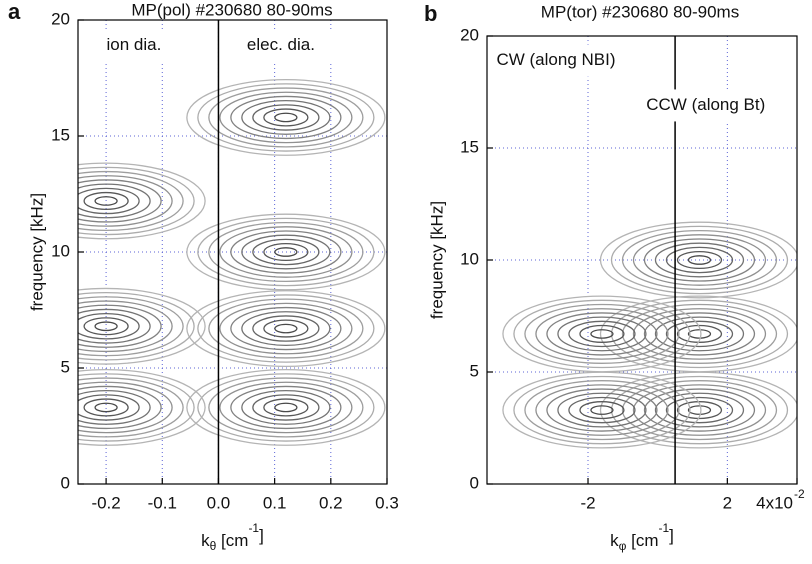 The image size is (812, 564). I want to click on annotation: CCW (along Bt), so click(705, 104).